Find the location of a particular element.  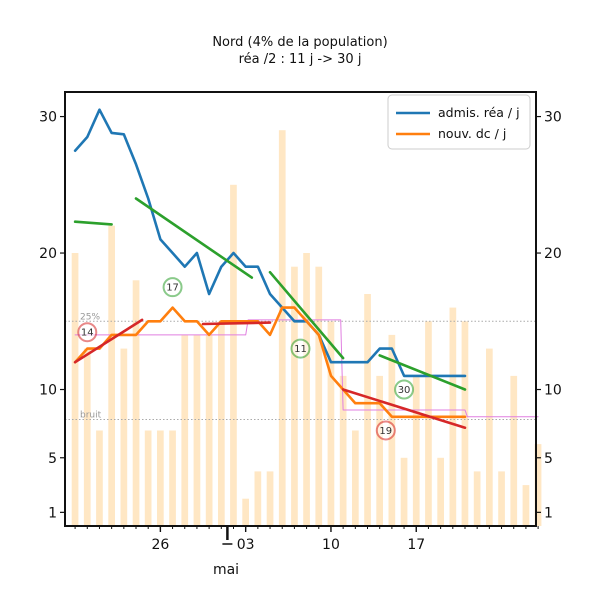

annotation-label: 19 is located at coordinates (385, 431).